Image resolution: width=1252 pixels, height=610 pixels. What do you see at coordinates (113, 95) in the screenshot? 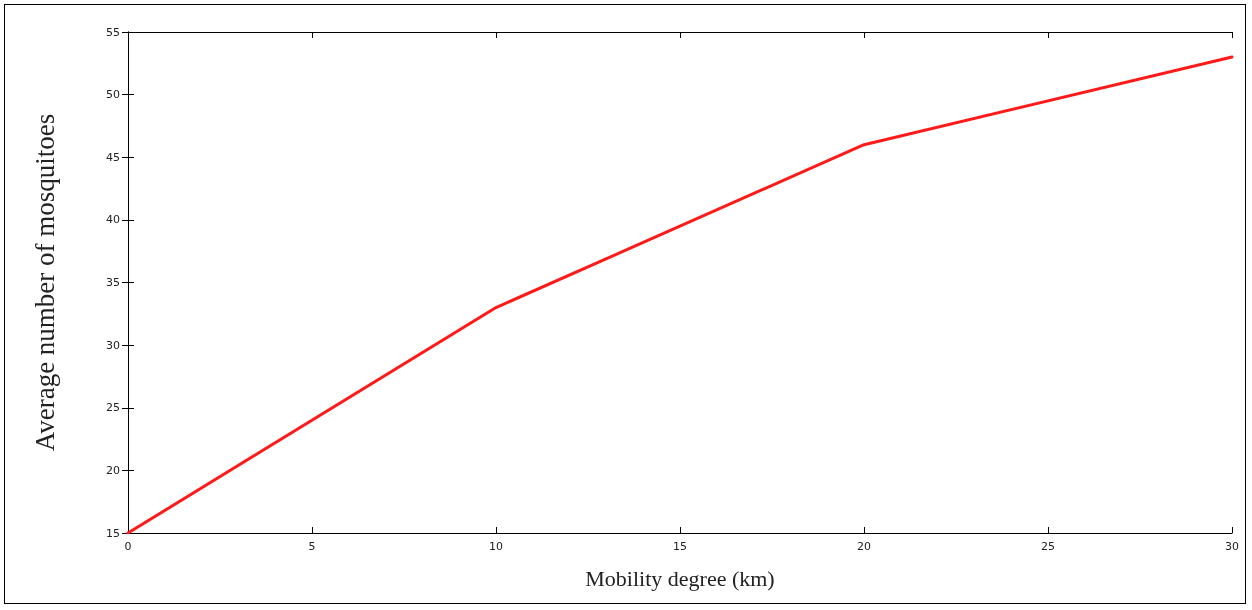
I see `y-tick-label: 50` at bounding box center [113, 95].